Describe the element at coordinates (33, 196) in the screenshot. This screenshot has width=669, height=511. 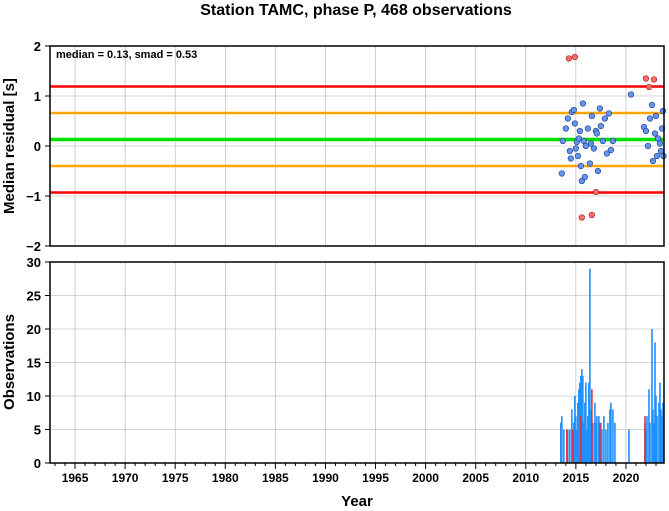
I see `y-tick-label: −1` at that location.